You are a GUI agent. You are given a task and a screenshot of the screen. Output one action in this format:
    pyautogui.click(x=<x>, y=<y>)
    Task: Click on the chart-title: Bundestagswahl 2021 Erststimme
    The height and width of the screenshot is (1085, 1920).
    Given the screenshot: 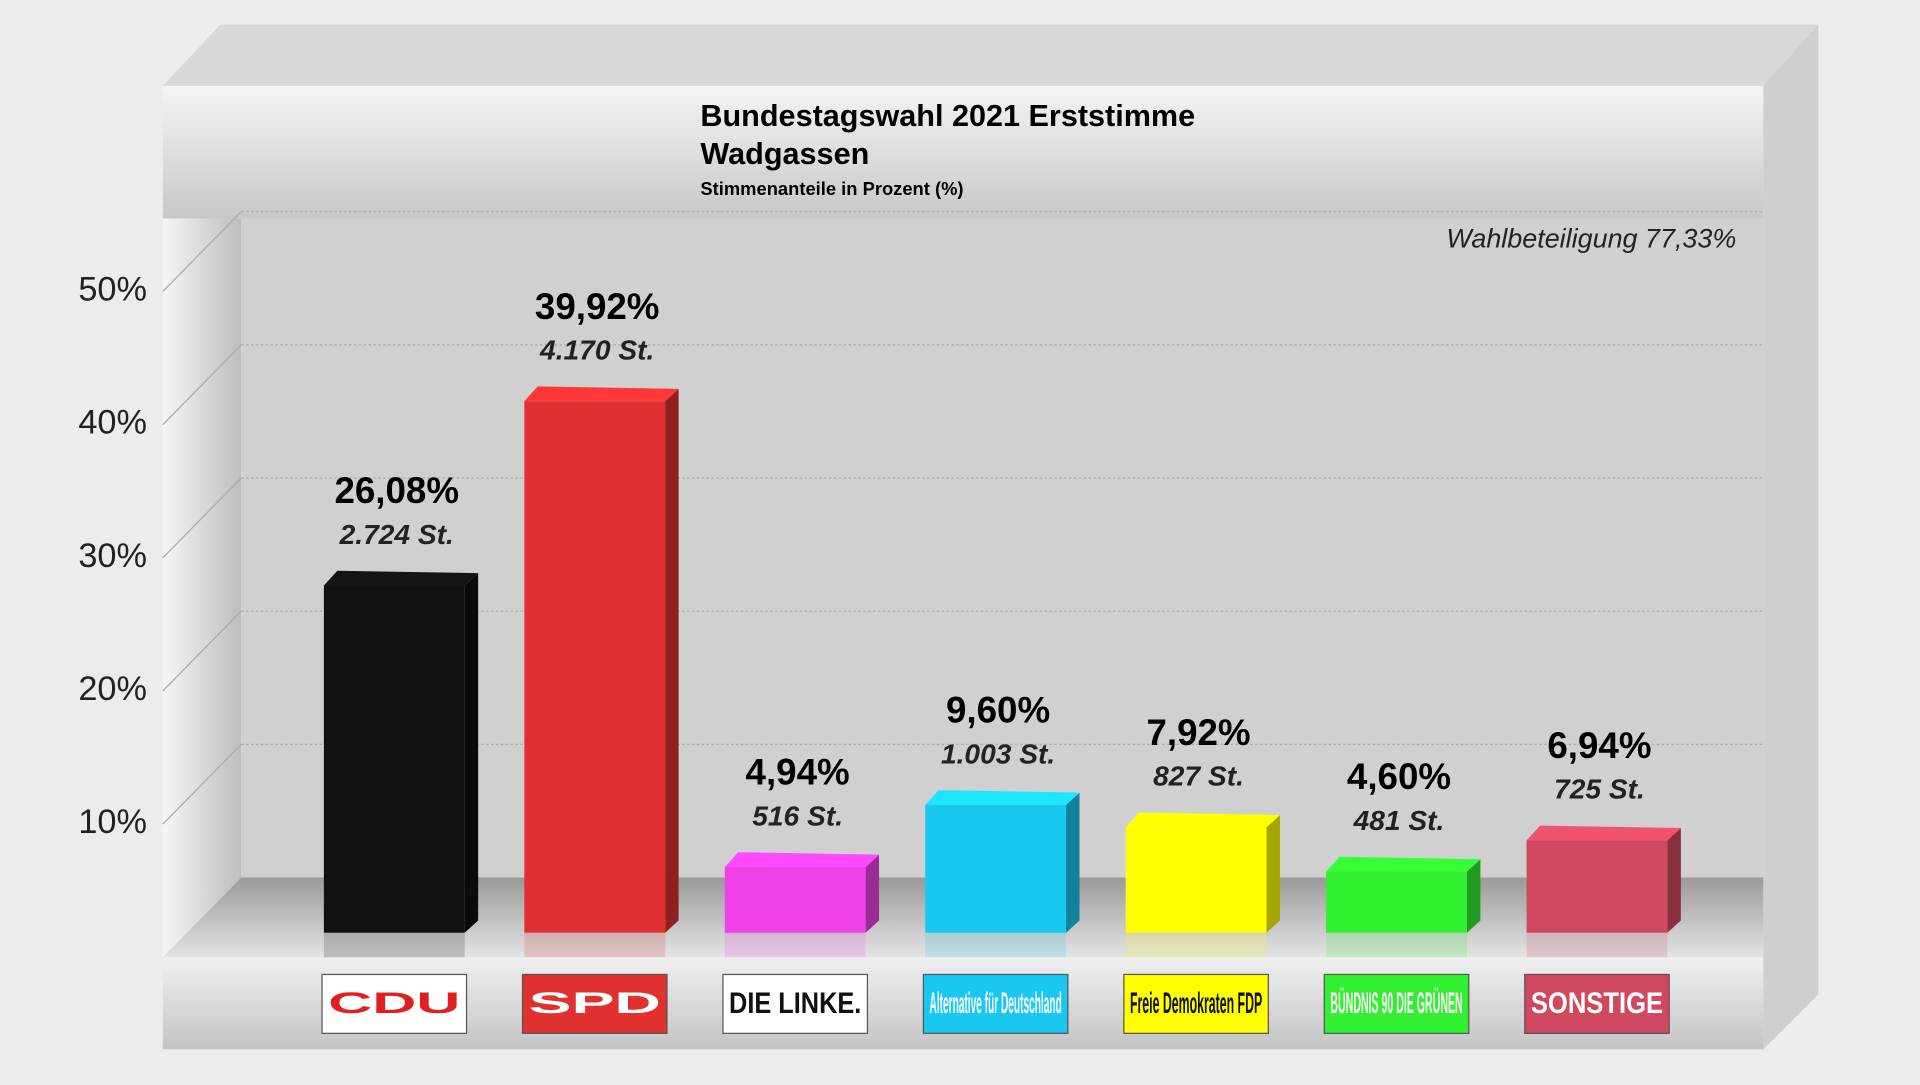 What is the action you would take?
    pyautogui.click(x=947, y=116)
    